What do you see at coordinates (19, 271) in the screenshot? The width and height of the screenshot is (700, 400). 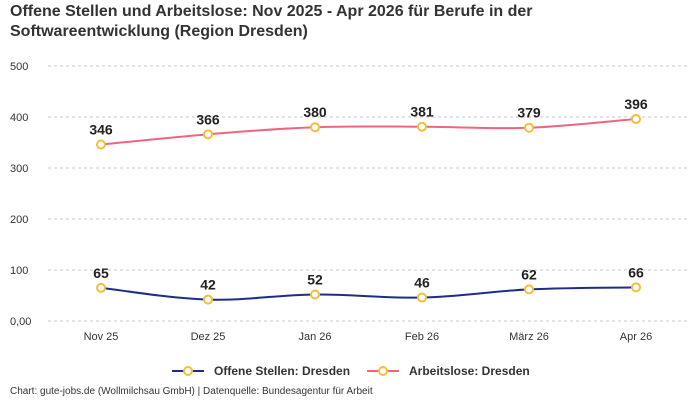 I see `y-tick-label: 100` at bounding box center [19, 271].